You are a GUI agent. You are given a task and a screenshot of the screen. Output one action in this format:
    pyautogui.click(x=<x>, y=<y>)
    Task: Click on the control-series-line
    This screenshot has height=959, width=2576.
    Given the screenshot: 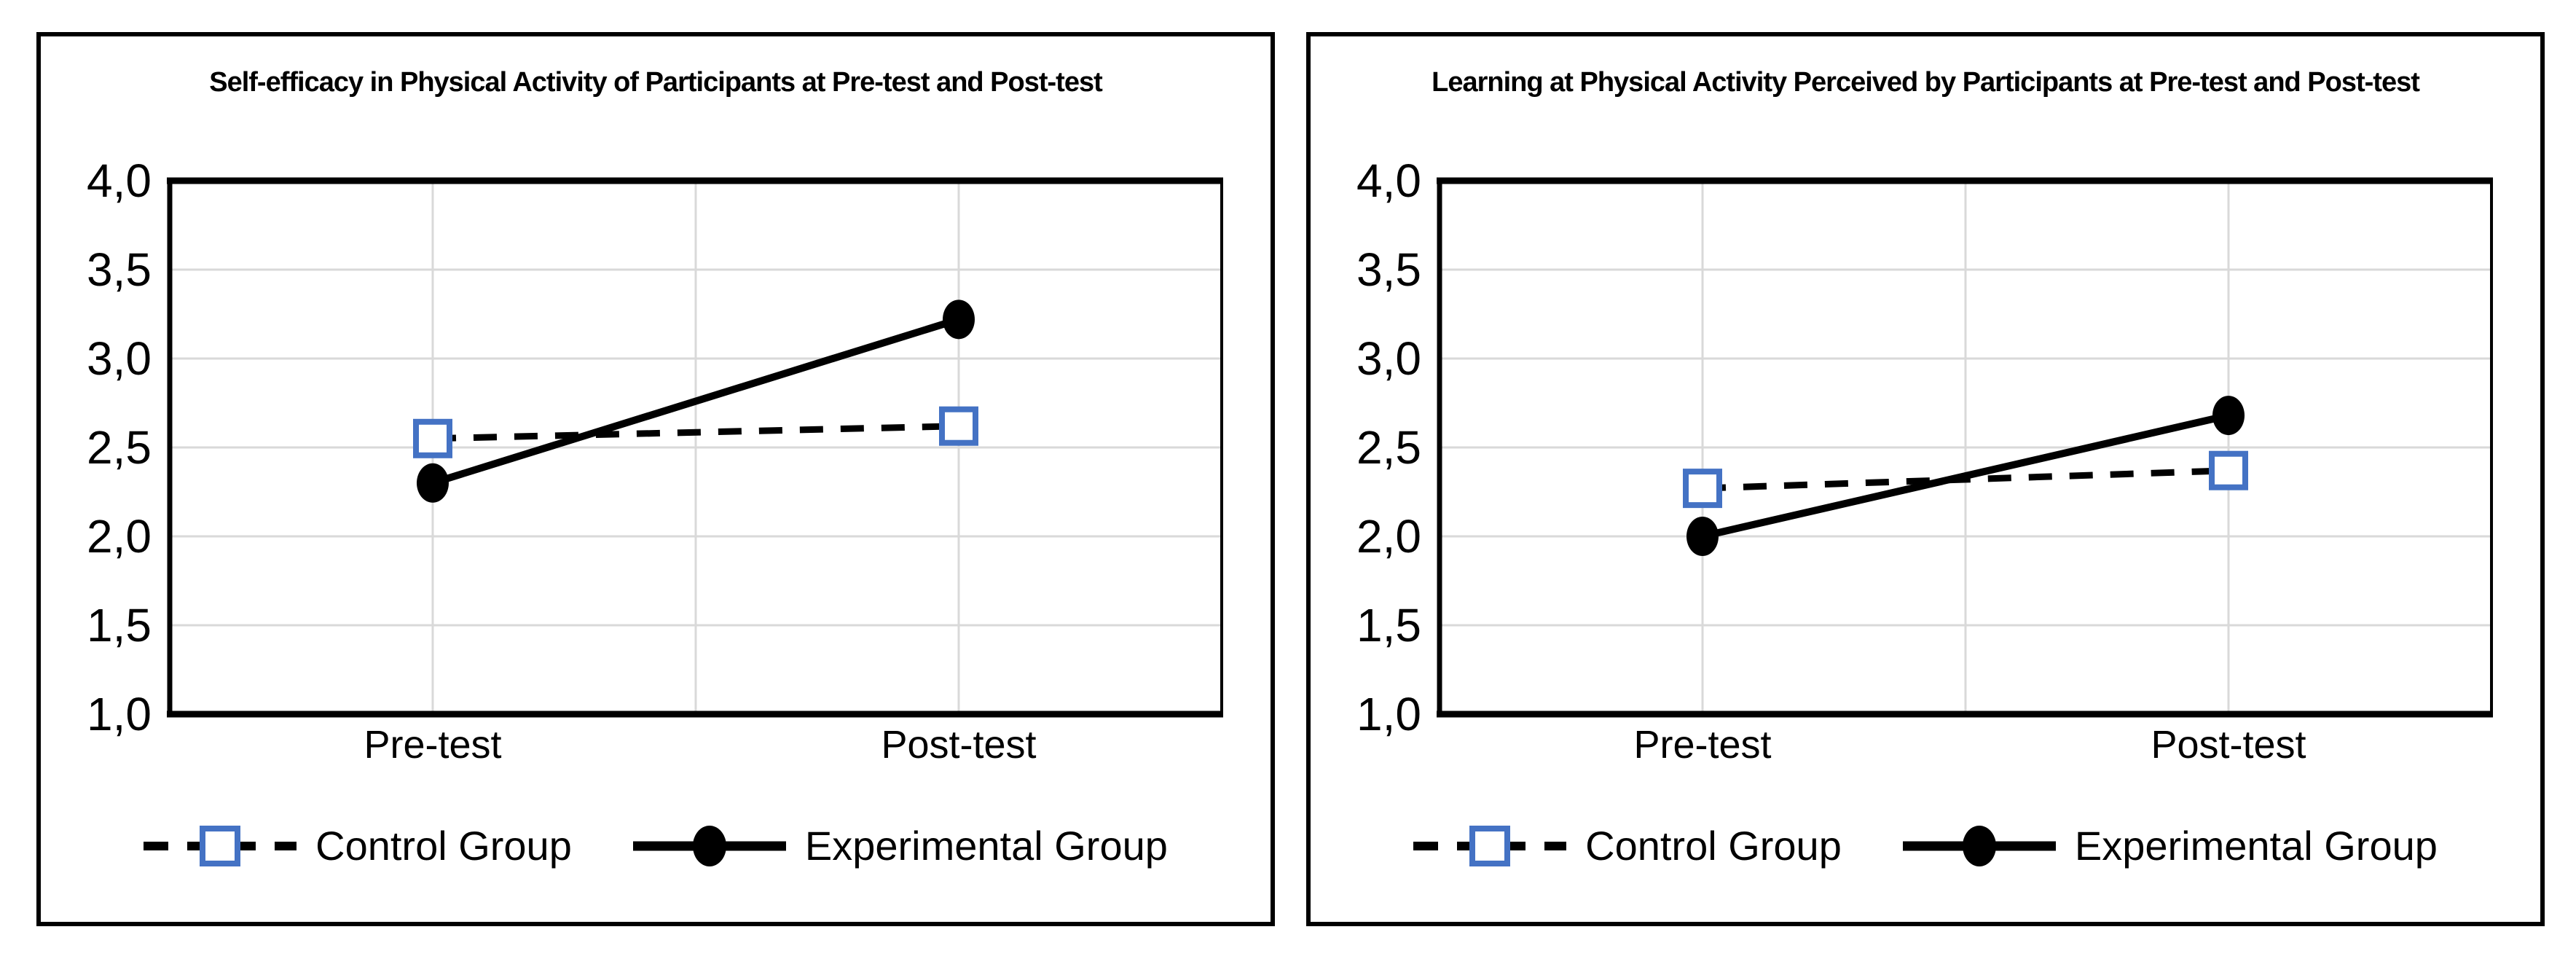 What is the action you would take?
    pyautogui.click(x=695, y=433)
    